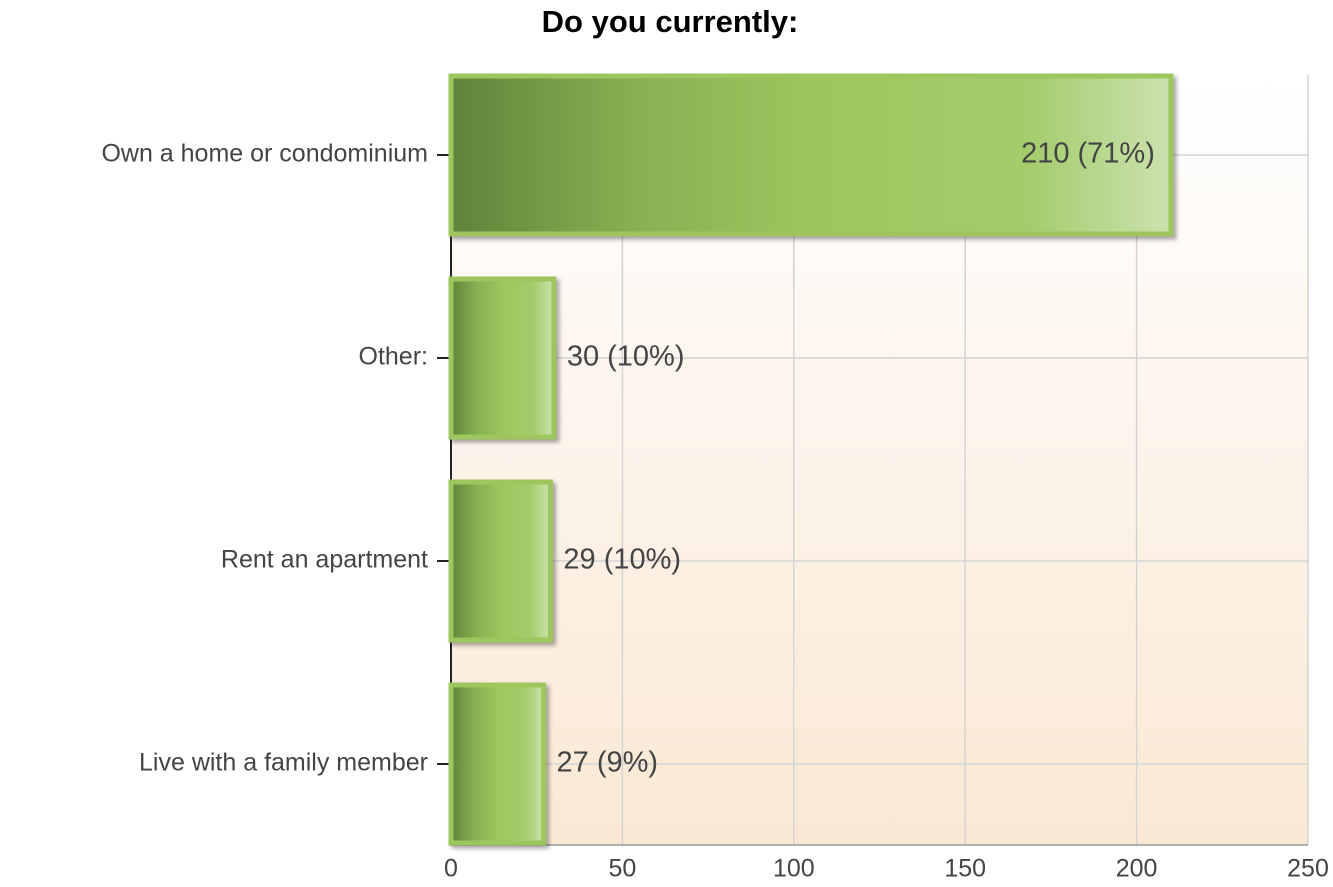 Image resolution: width=1333 pixels, height=887 pixels. Describe the element at coordinates (451, 869) in the screenshot. I see `x-tick-label: 0` at that location.